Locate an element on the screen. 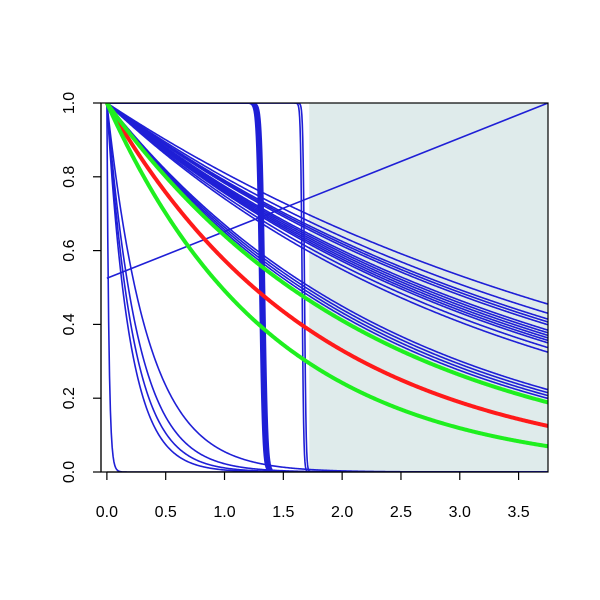 The width and height of the screenshot is (600, 600). x-tick-label: 2.5 is located at coordinates (401, 512).